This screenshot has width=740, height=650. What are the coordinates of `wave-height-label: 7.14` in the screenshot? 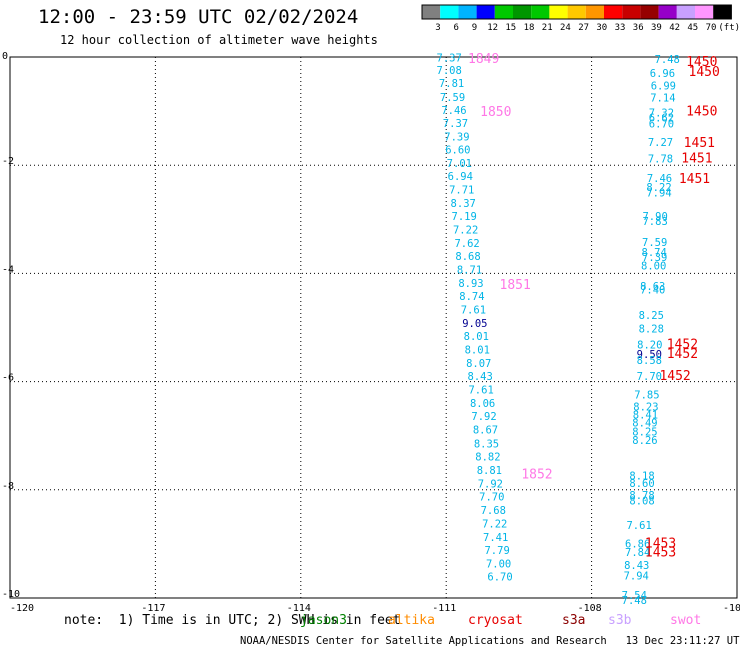 It's located at (662, 99).